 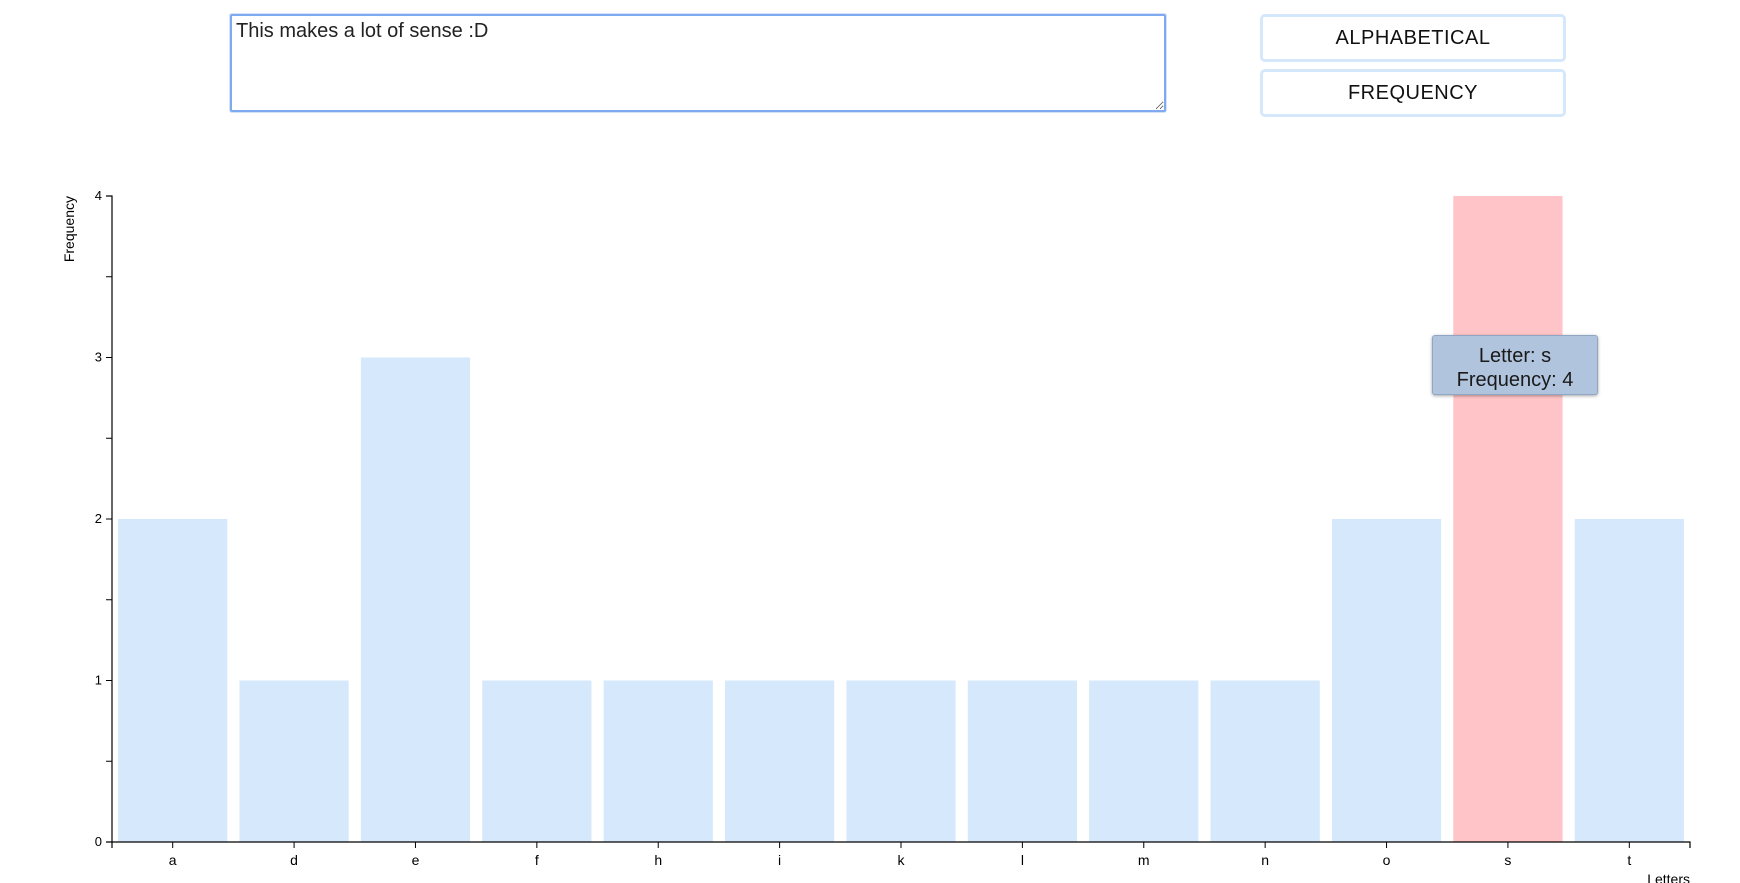 I want to click on bar-i, so click(x=779, y=761).